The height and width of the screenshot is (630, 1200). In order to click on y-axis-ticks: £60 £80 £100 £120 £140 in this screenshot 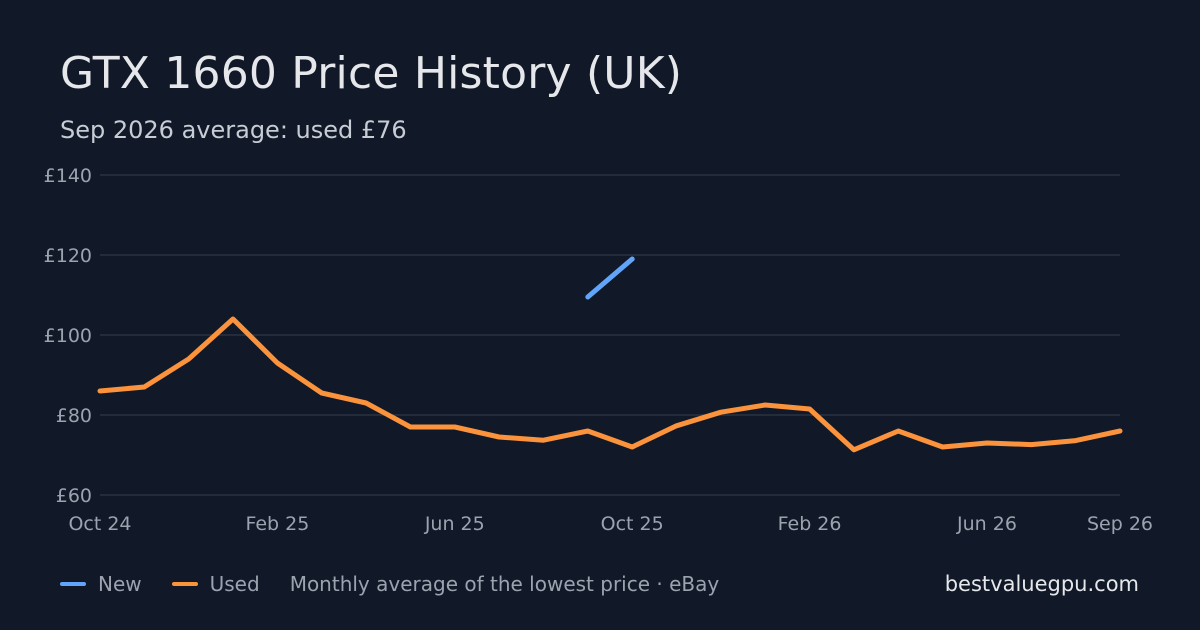, I will do `click(68, 336)`.